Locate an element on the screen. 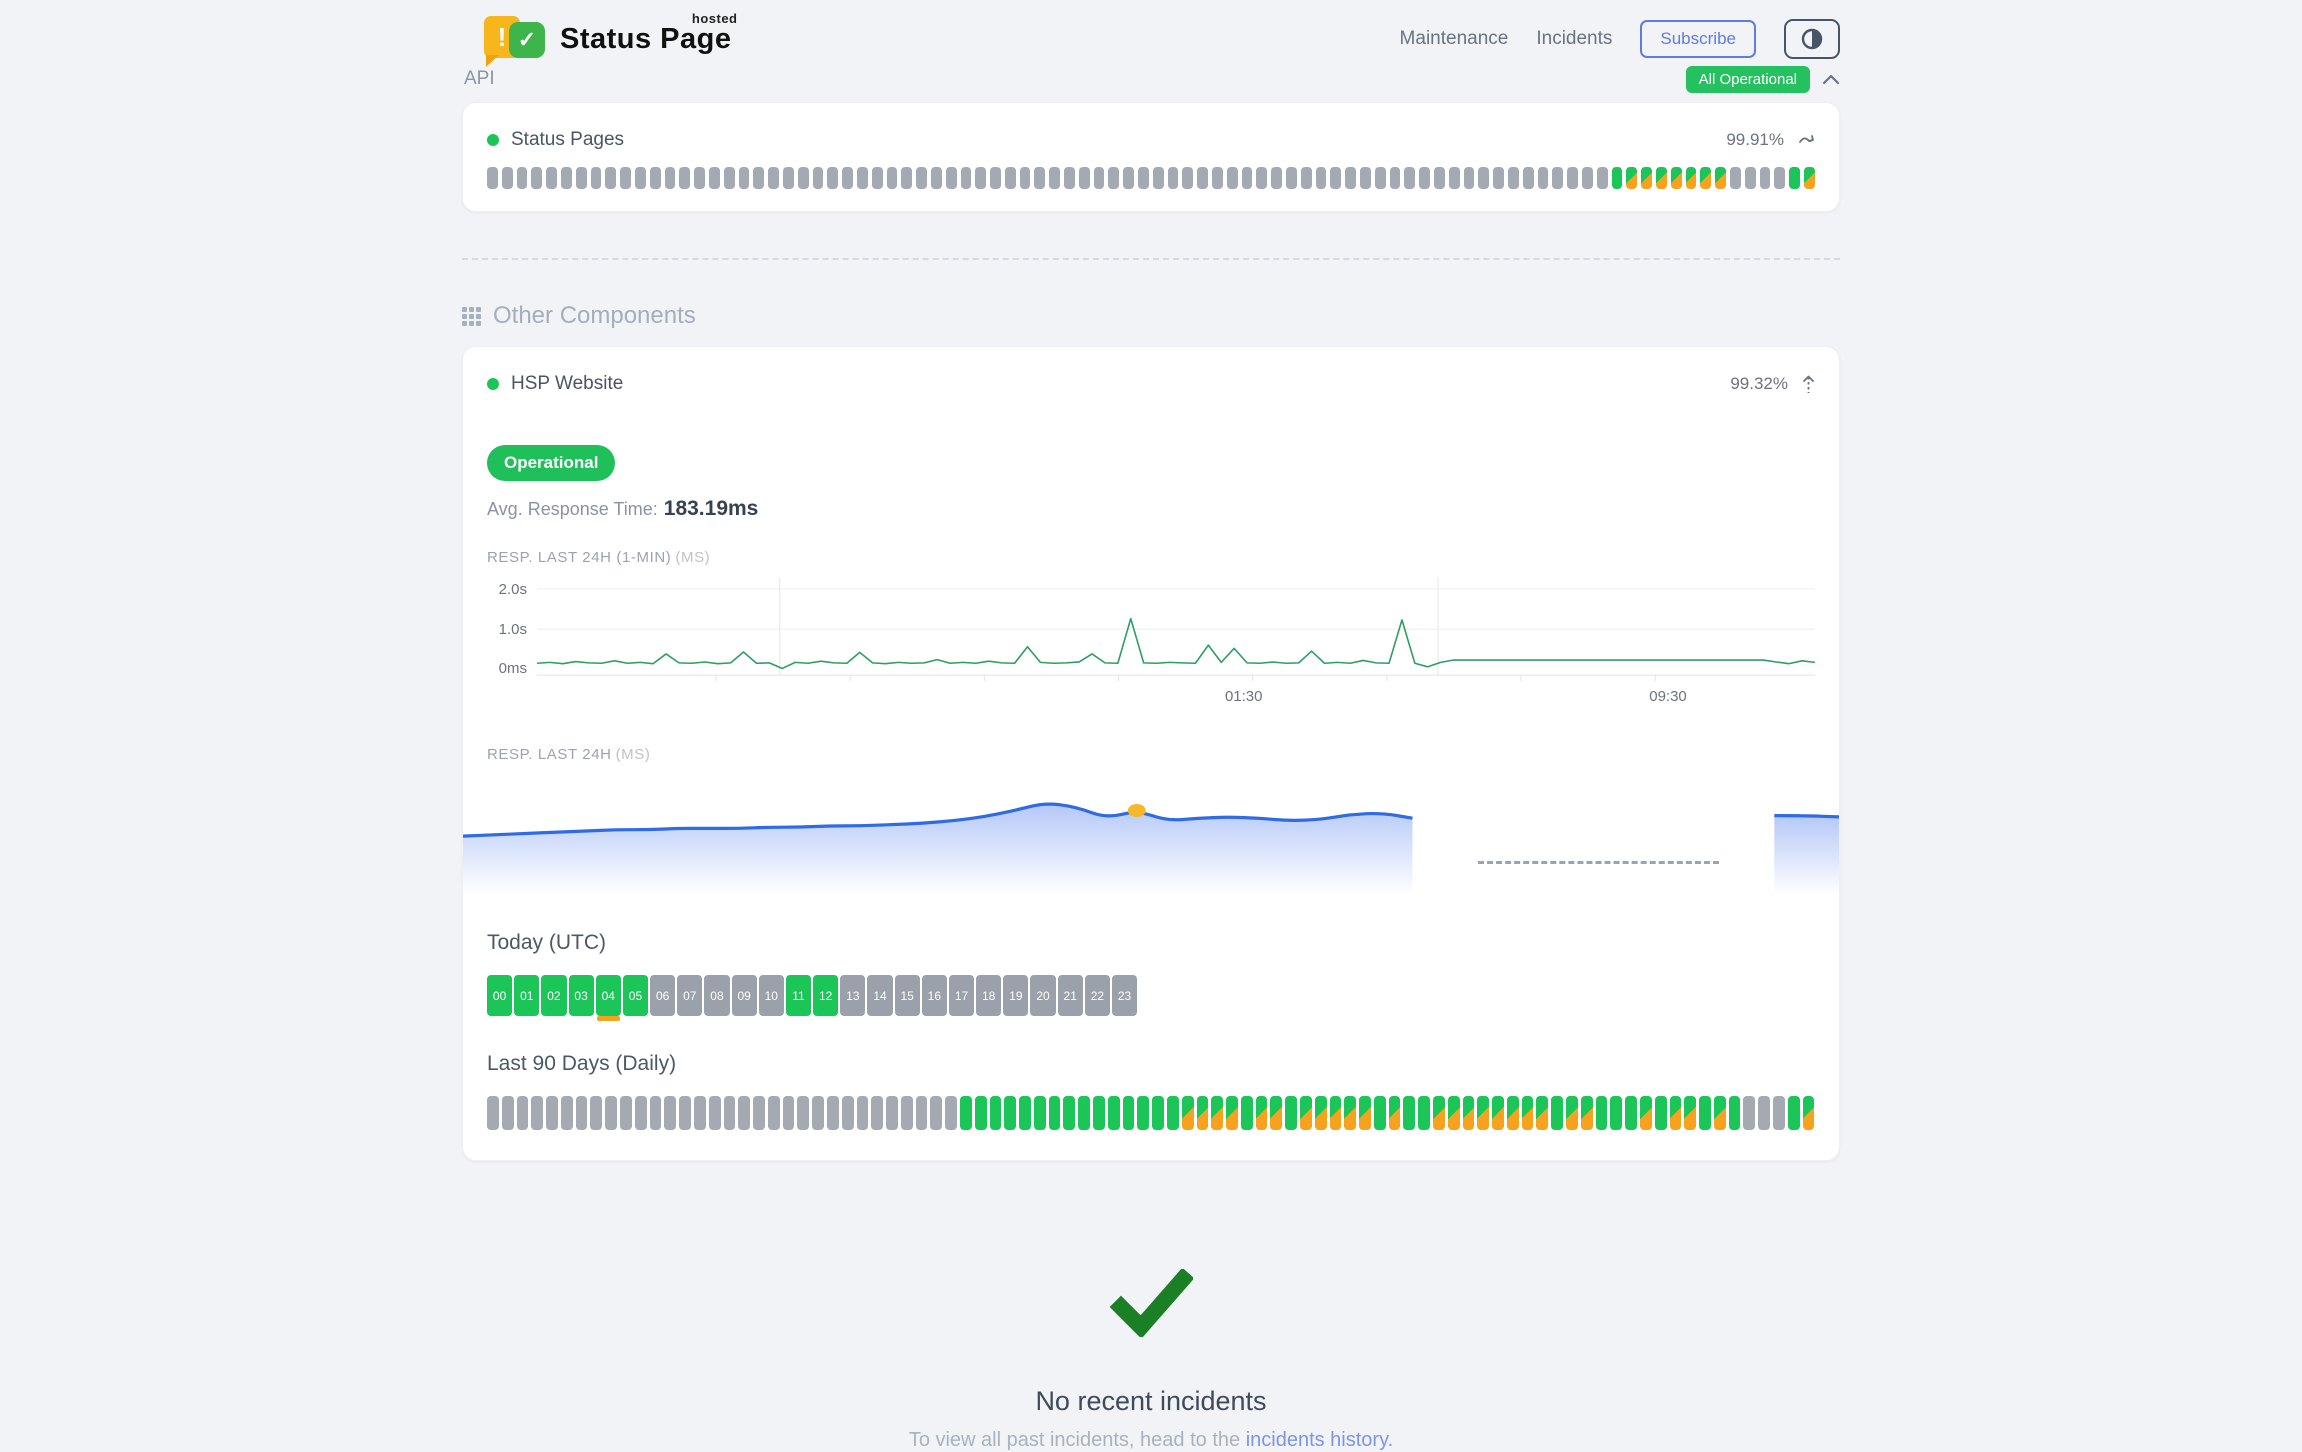 The image size is (2302, 1452). hour-box-10: 10 is located at coordinates (771, 995).